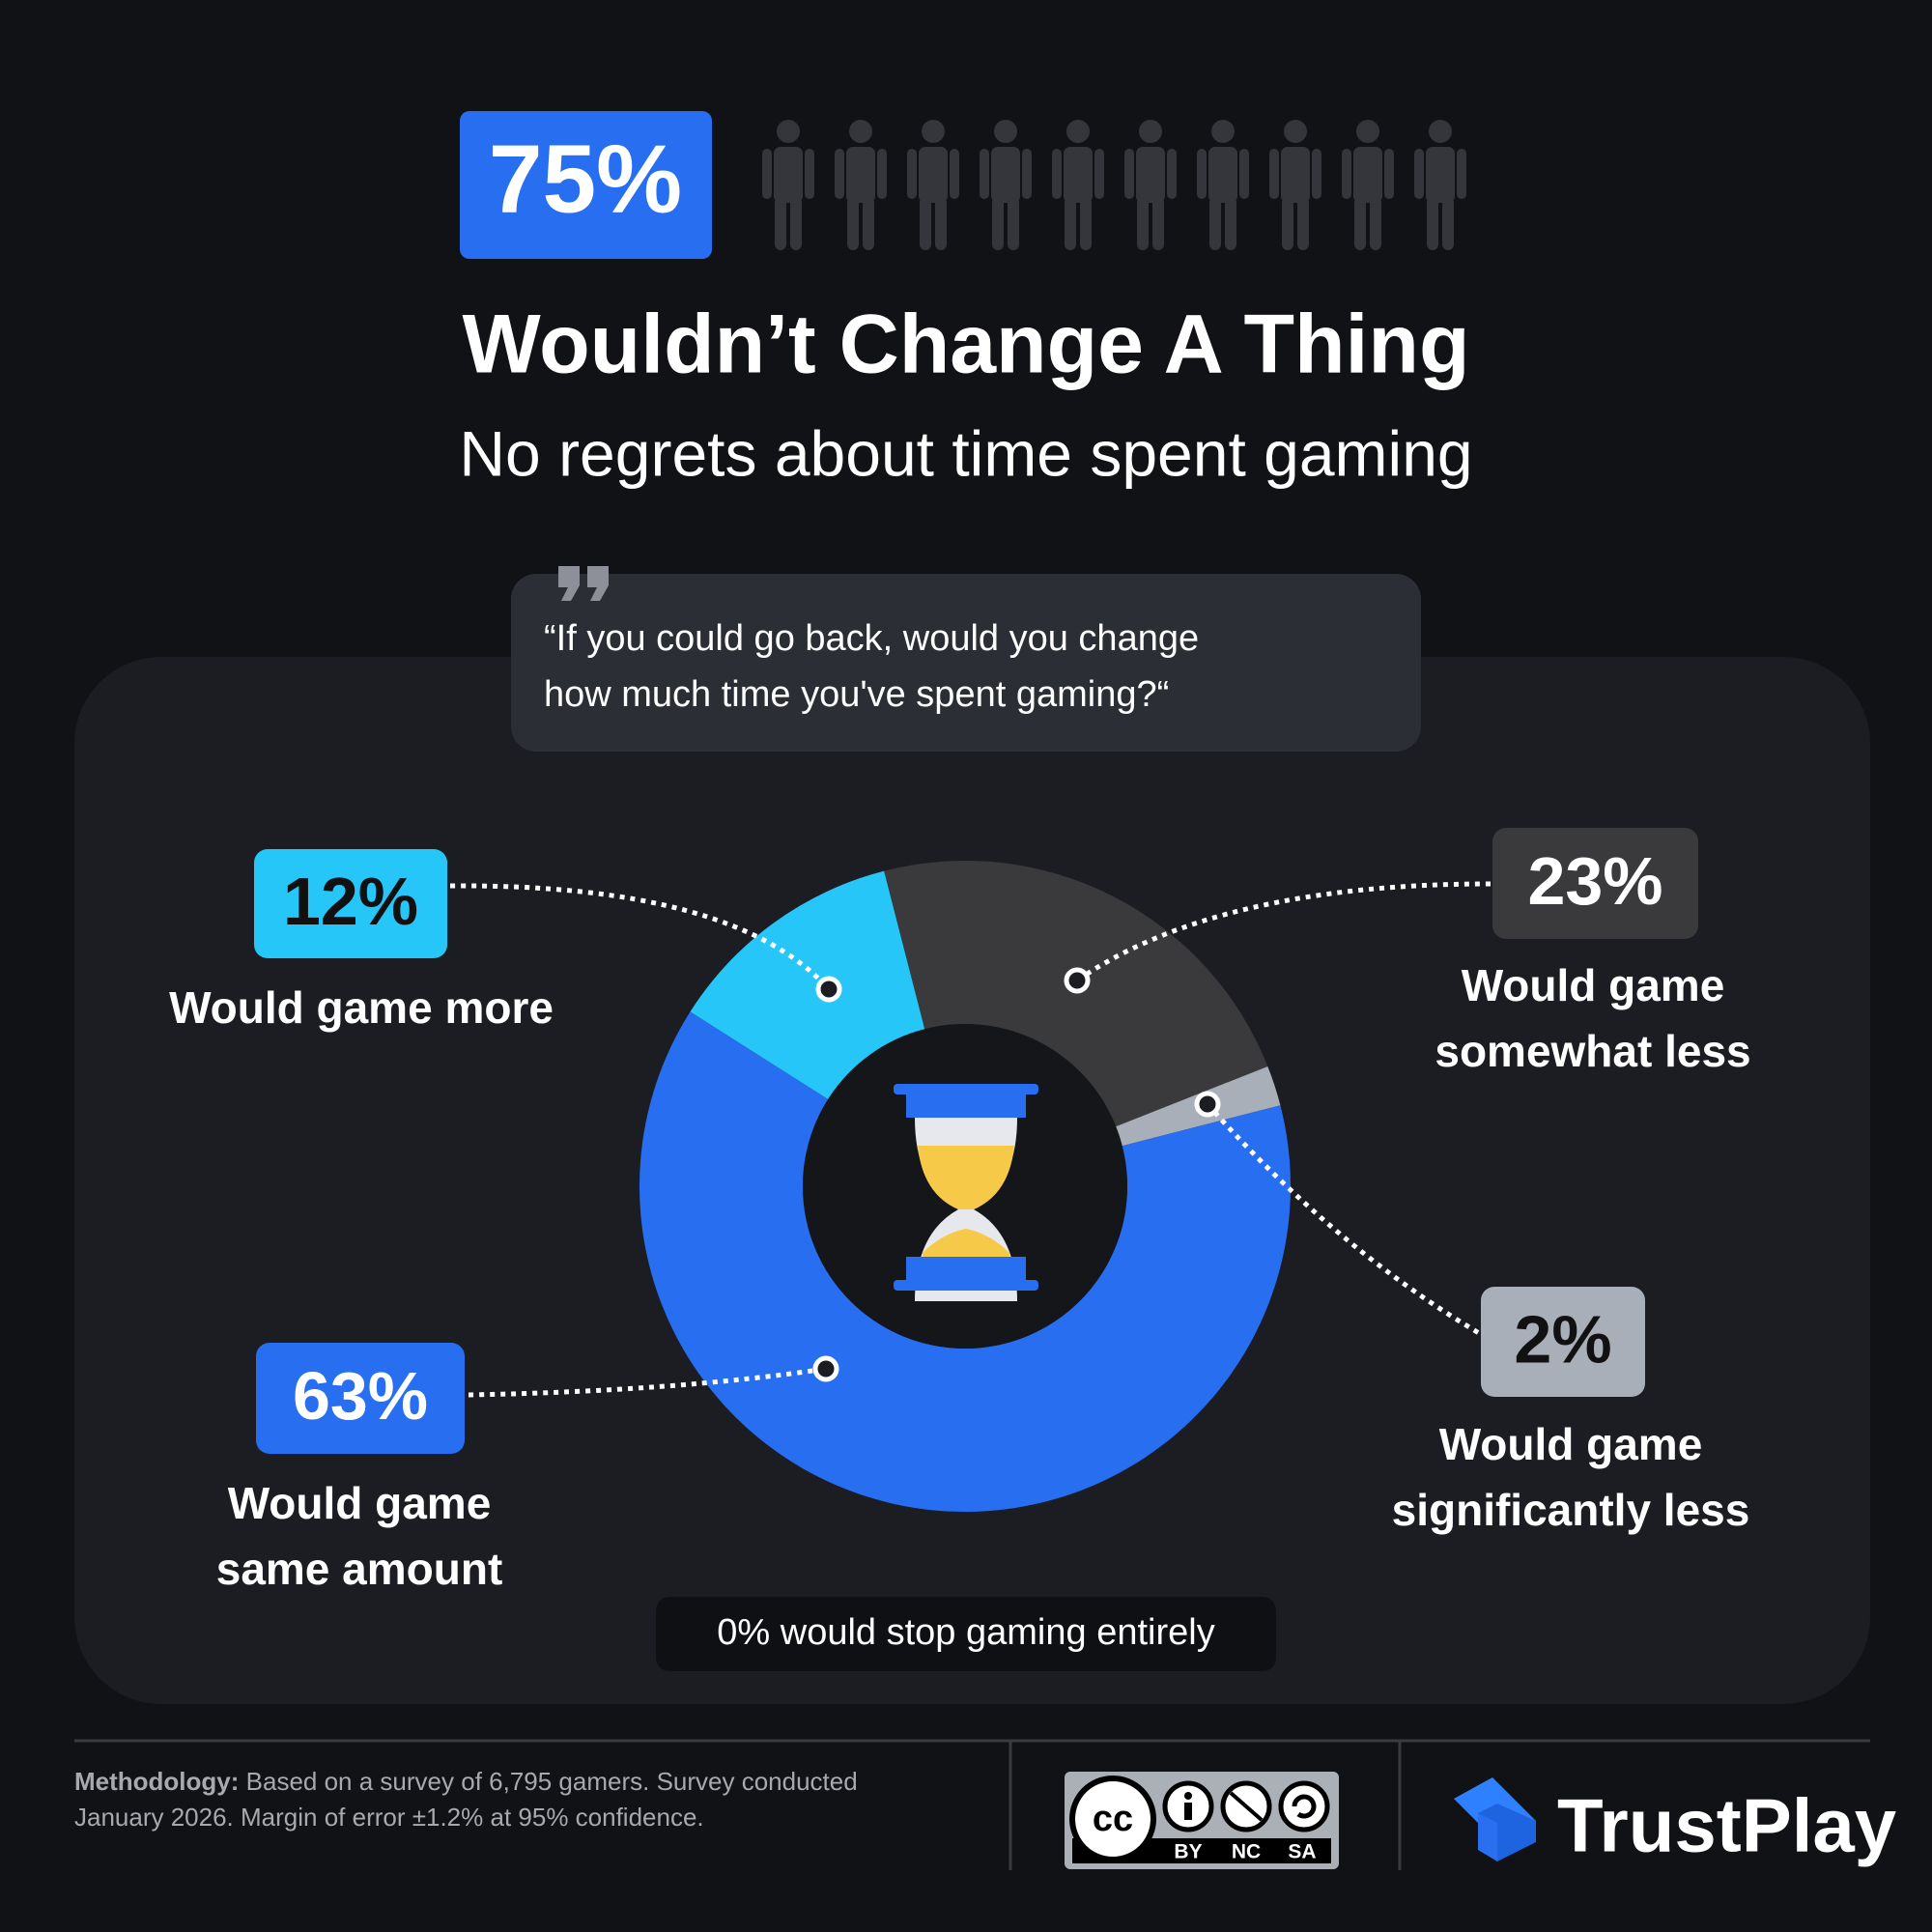  What do you see at coordinates (871, 638) in the screenshot?
I see `quote-line: “If you could go back, would you change` at bounding box center [871, 638].